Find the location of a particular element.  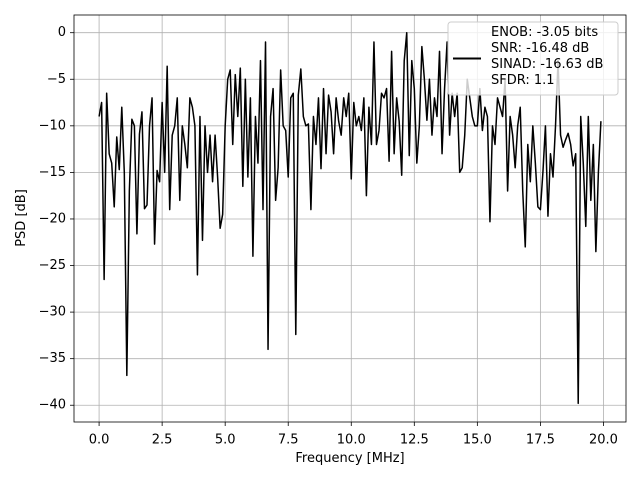

y-tick-label: −35 is located at coordinates (52, 358).